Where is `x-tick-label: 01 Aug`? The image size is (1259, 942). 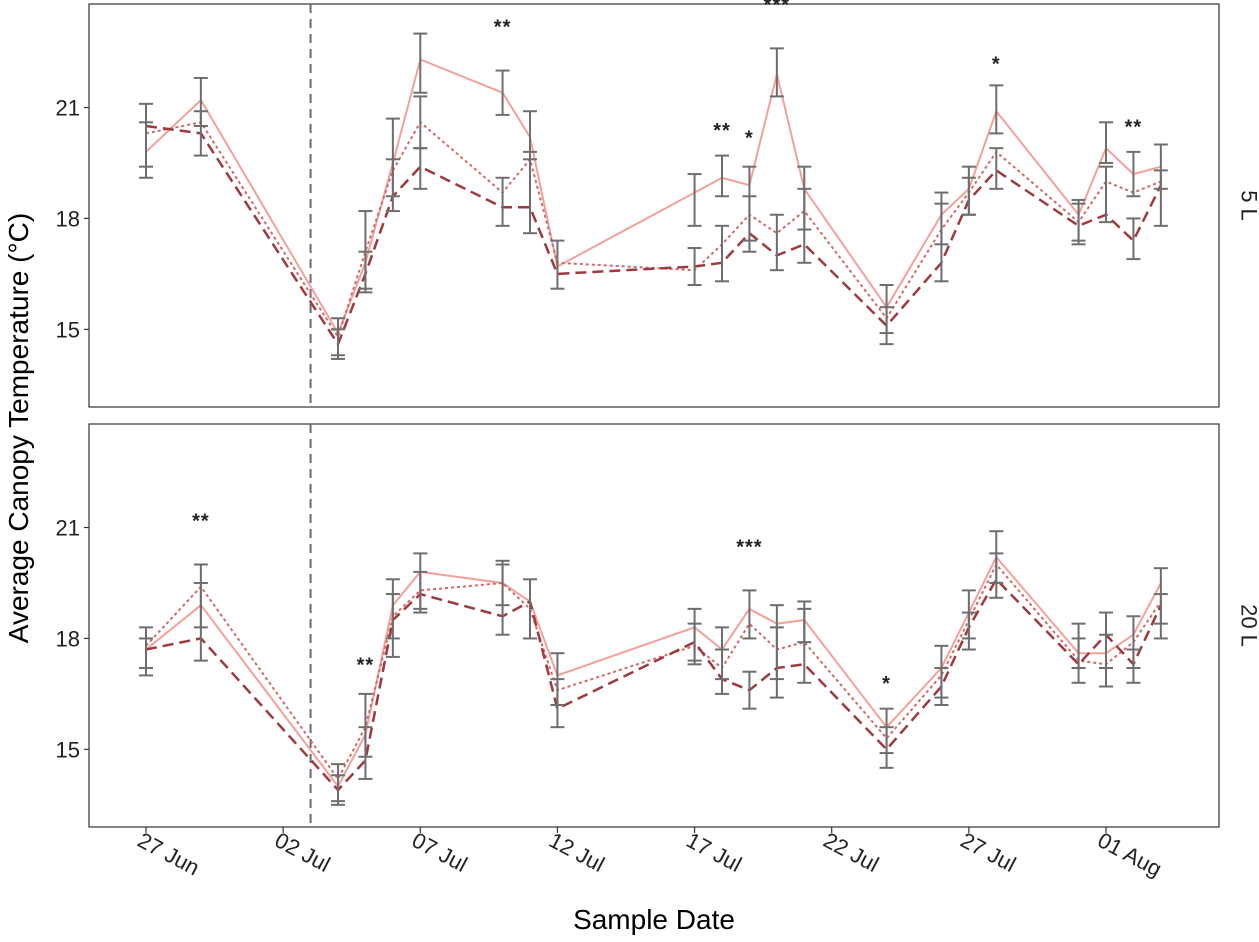
x-tick-label: 01 Aug is located at coordinates (1130, 854).